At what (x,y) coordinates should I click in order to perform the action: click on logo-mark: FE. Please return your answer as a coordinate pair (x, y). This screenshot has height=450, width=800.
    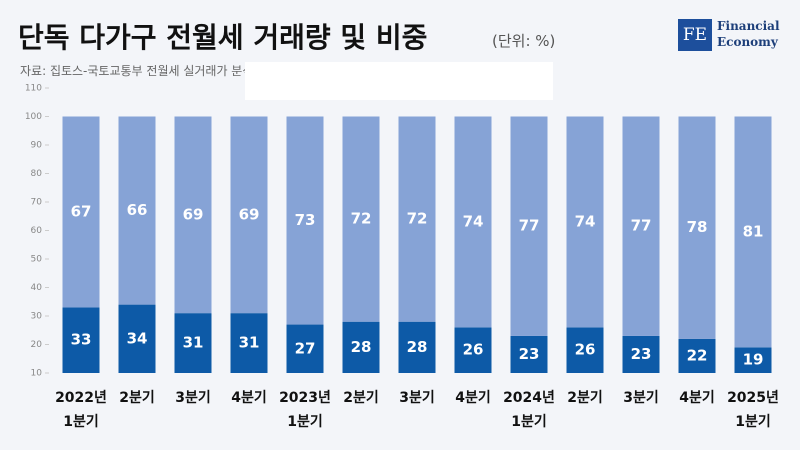
    Looking at the image, I should click on (695, 35).